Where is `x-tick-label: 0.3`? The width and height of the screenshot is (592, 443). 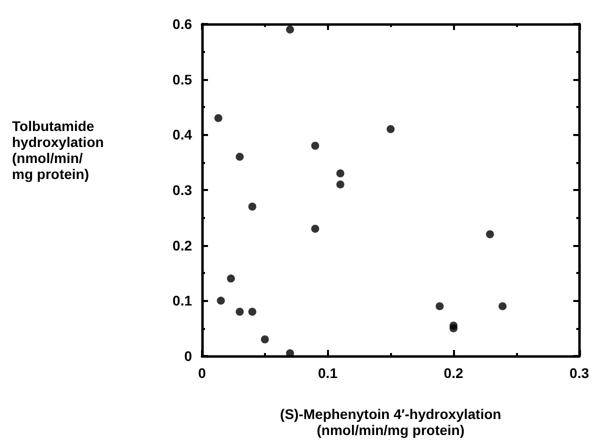 x-tick-label: 0.3 is located at coordinates (580, 373).